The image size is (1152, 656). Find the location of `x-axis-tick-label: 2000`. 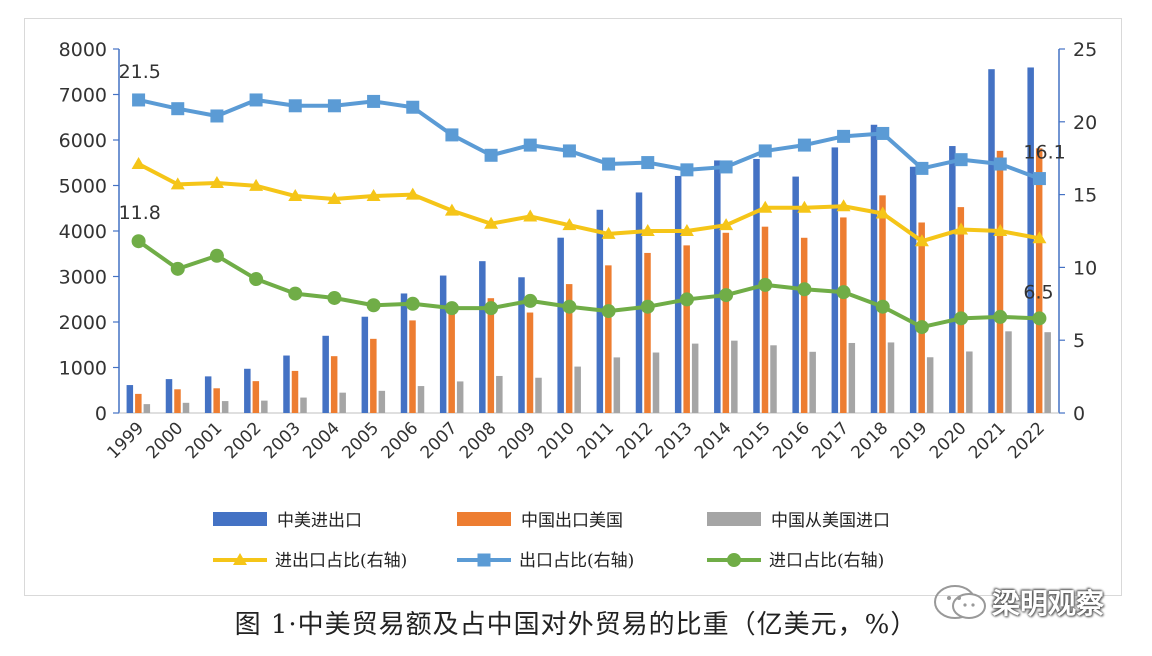

x-axis-tick-label: 2000 is located at coordinates (165, 440).